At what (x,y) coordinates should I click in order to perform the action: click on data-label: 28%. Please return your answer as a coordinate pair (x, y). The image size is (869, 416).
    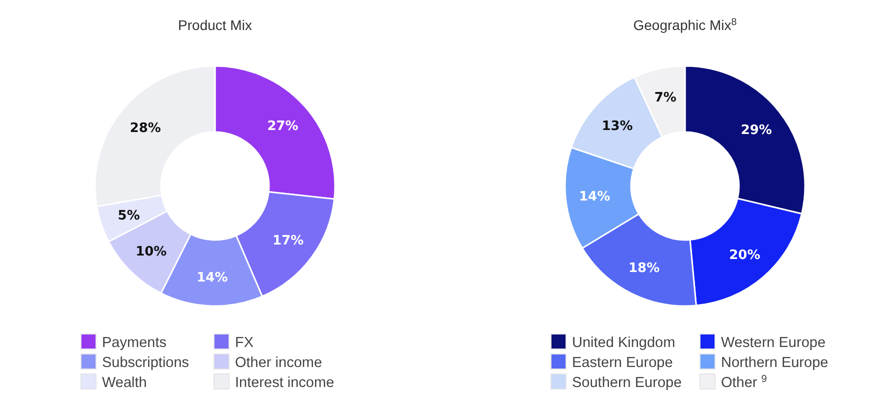
    Looking at the image, I should click on (145, 128).